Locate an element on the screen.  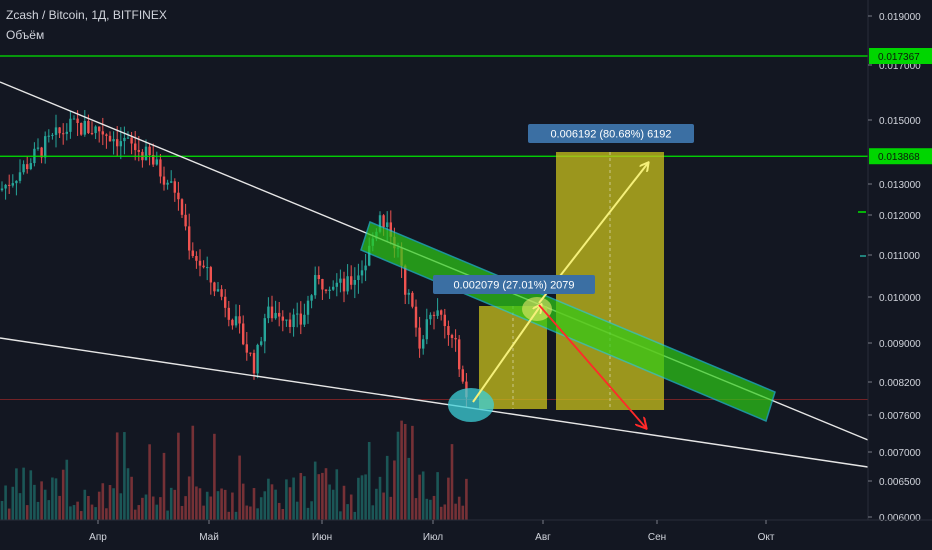
x-tick-label: Сен is located at coordinates (657, 537).